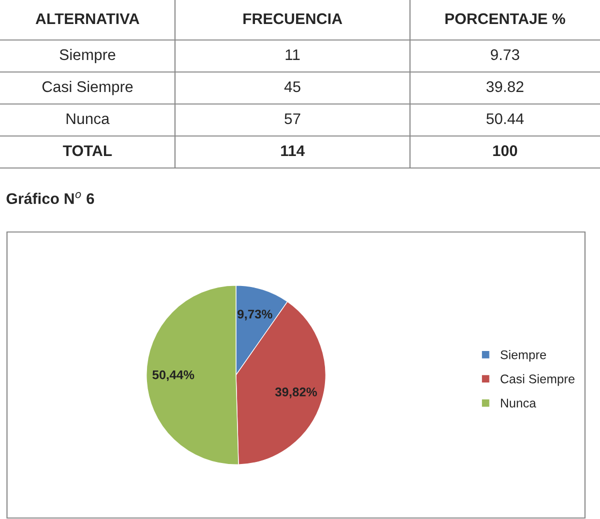 The image size is (600, 519). I want to click on legend-label: Siempre, so click(523, 356).